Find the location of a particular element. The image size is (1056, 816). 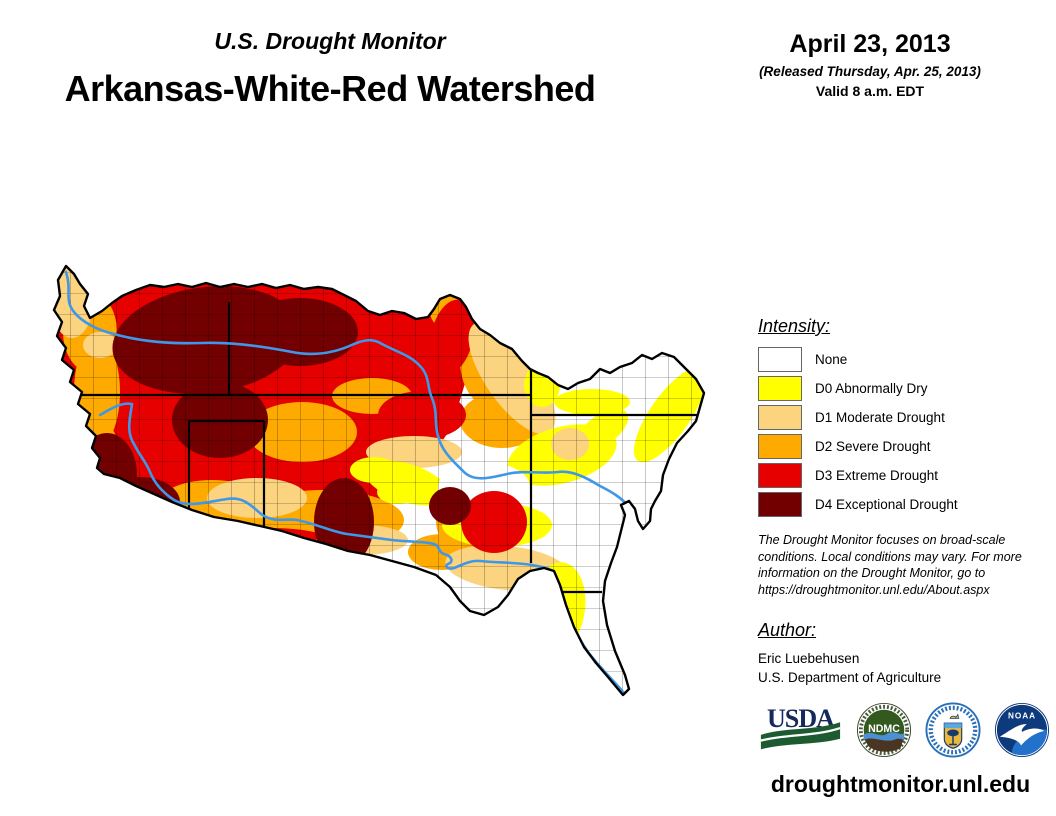

logos-row: USDA NDMC is located at coordinates (904, 730).